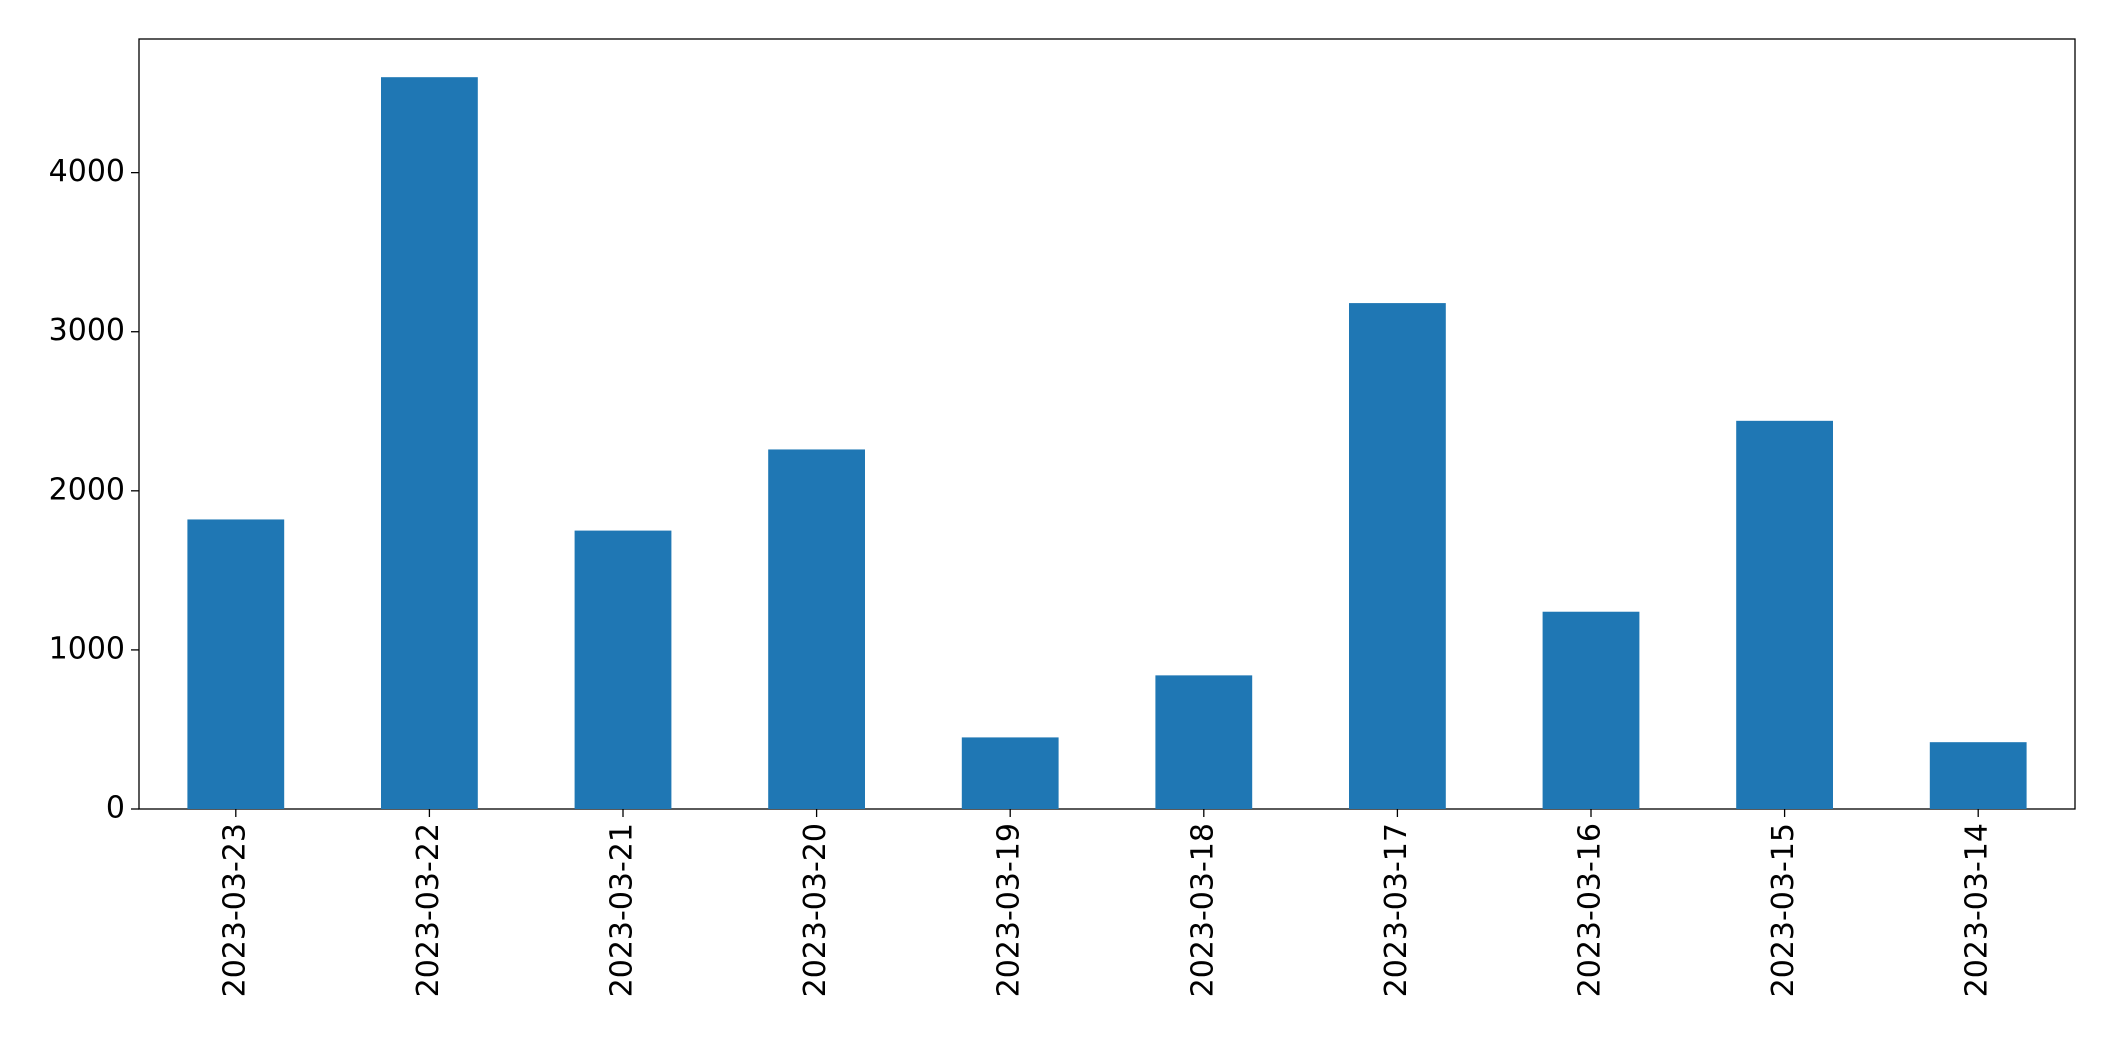  What do you see at coordinates (234, 910) in the screenshot?
I see `x-tick-label: 2023-03-23` at bounding box center [234, 910].